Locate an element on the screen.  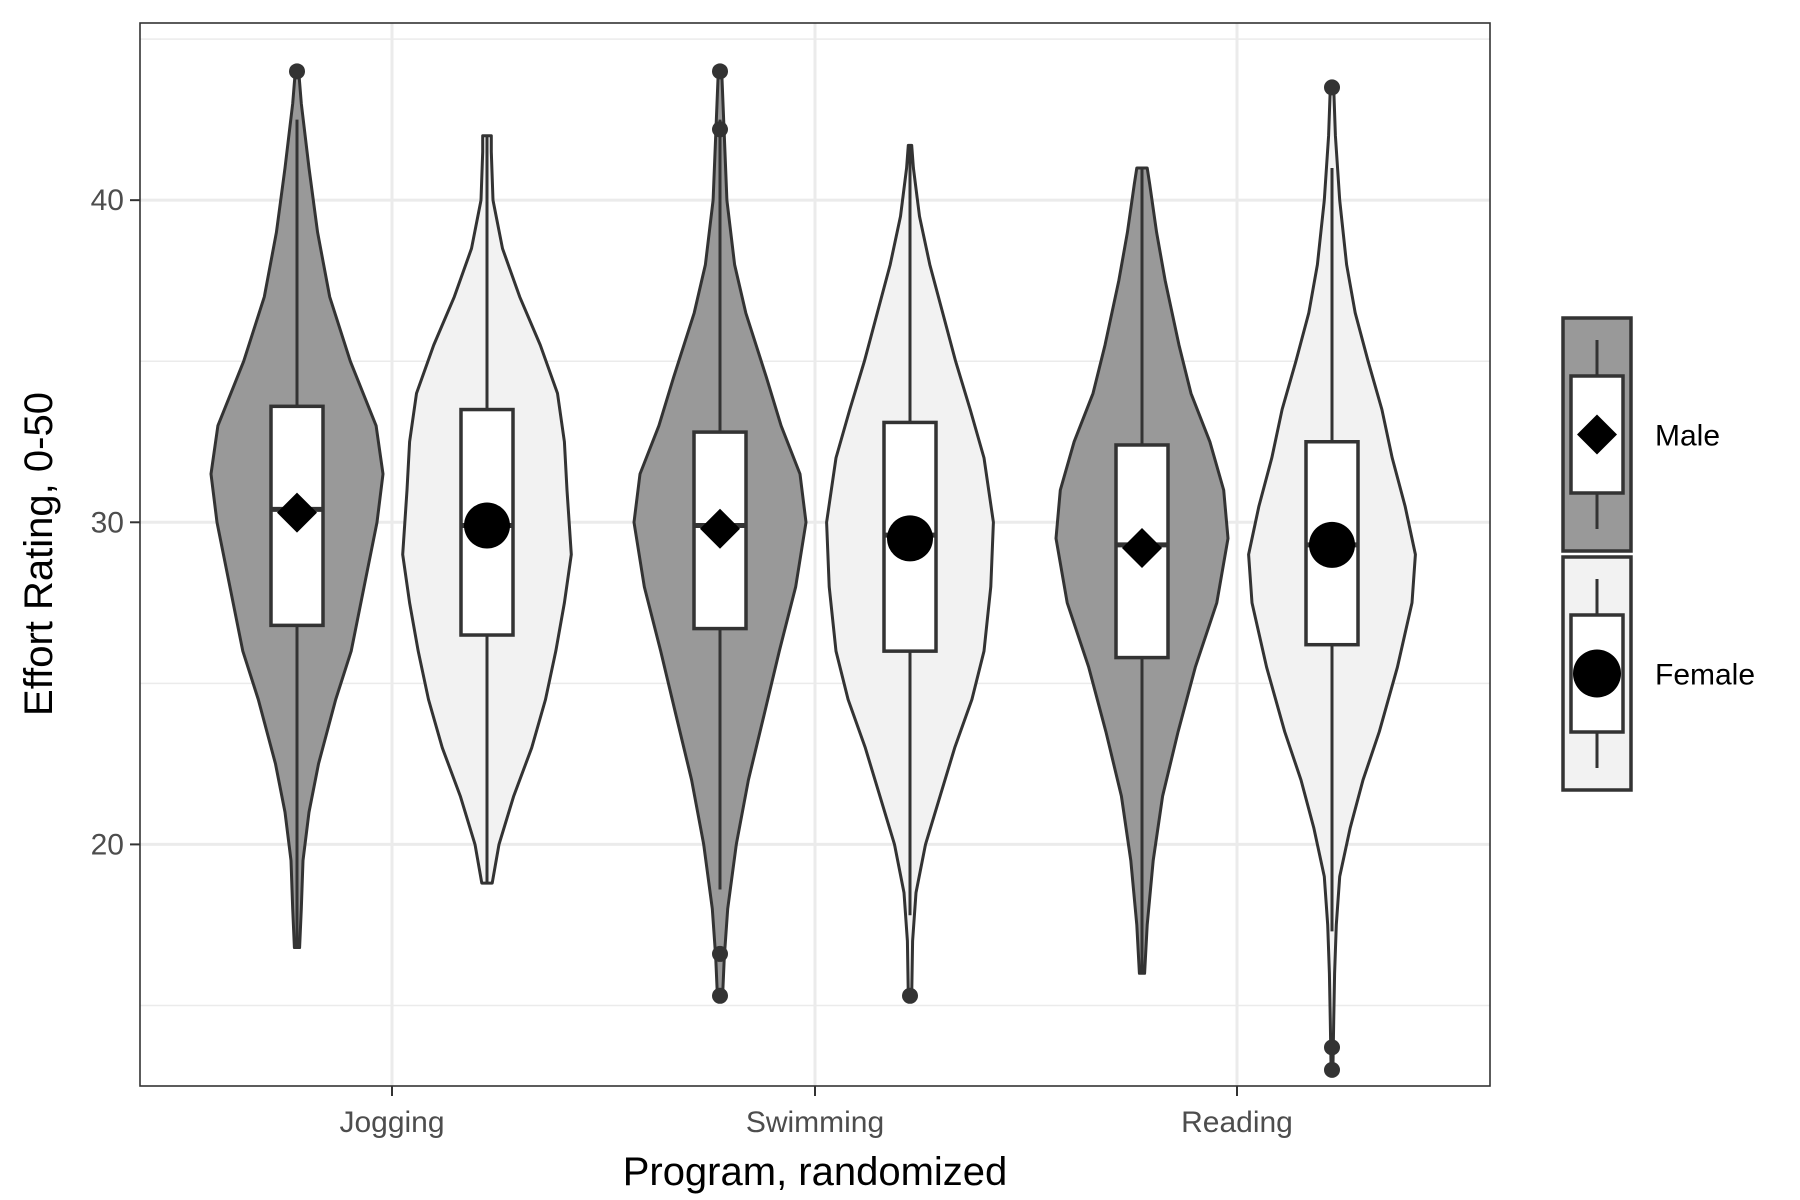
violin-group-female-jogging is located at coordinates (487, 509).